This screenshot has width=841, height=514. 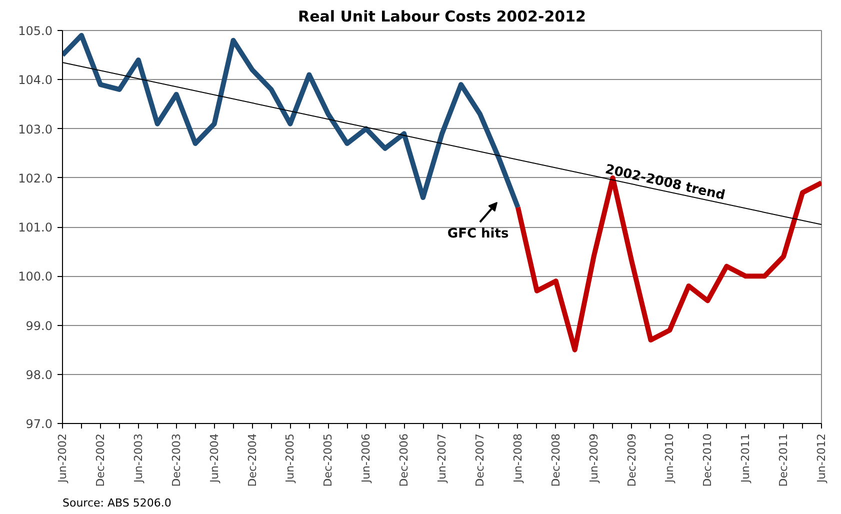 What do you see at coordinates (214, 458) in the screenshot?
I see `x-tick-label: Jun-2004` at bounding box center [214, 458].